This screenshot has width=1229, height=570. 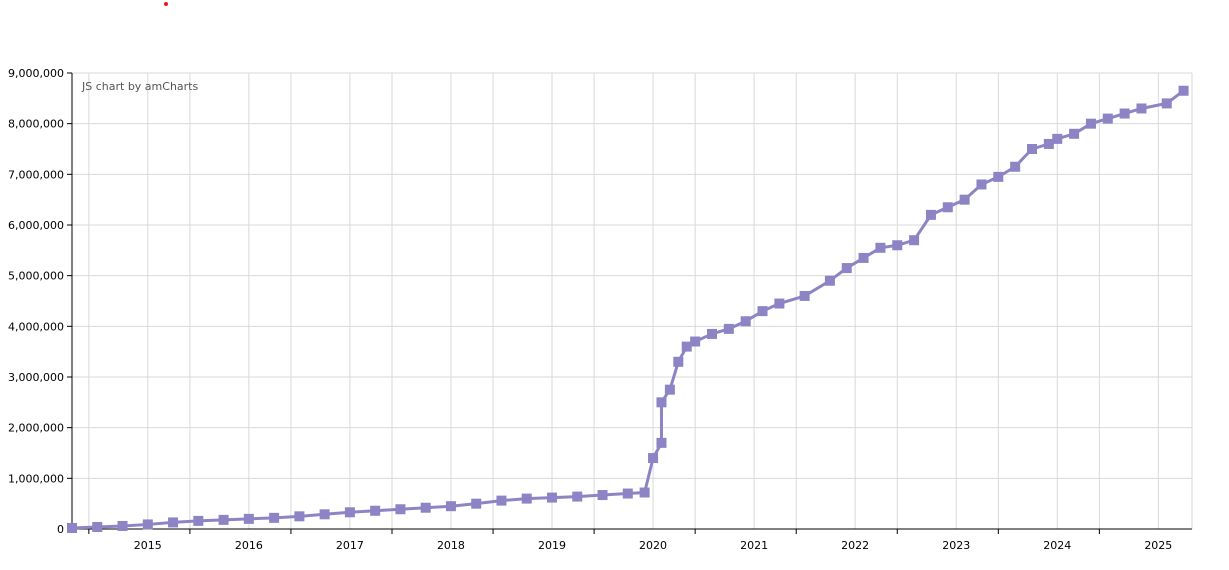 I want to click on x-tick-label: 2019, so click(x=552, y=545).